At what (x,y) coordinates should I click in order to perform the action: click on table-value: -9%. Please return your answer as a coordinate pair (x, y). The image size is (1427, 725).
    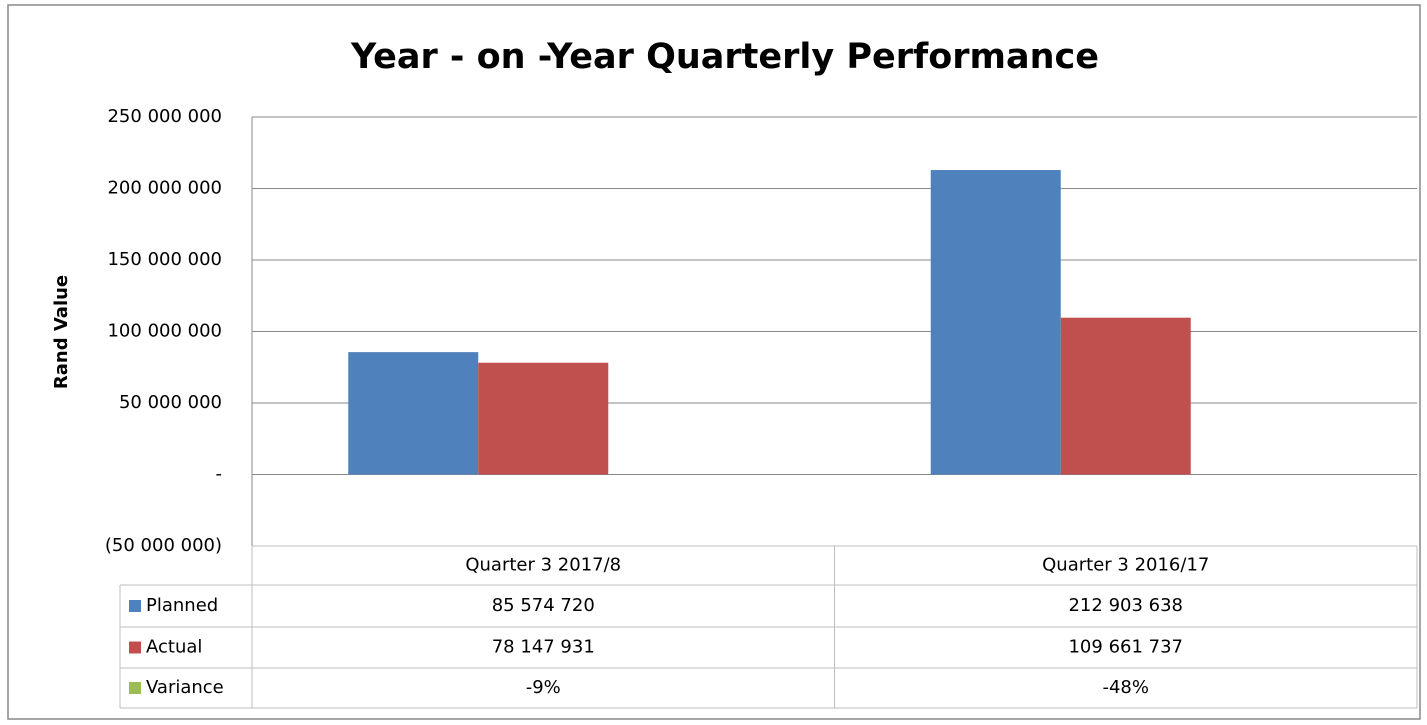
    Looking at the image, I should click on (543, 687).